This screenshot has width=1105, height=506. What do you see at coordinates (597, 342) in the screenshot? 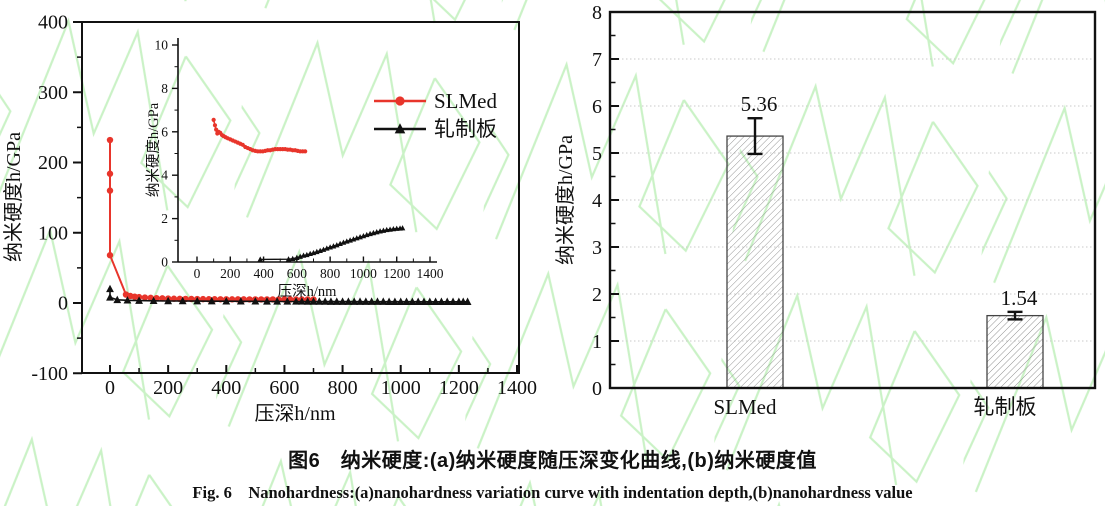
I see `svg-text: 1` at bounding box center [597, 342].